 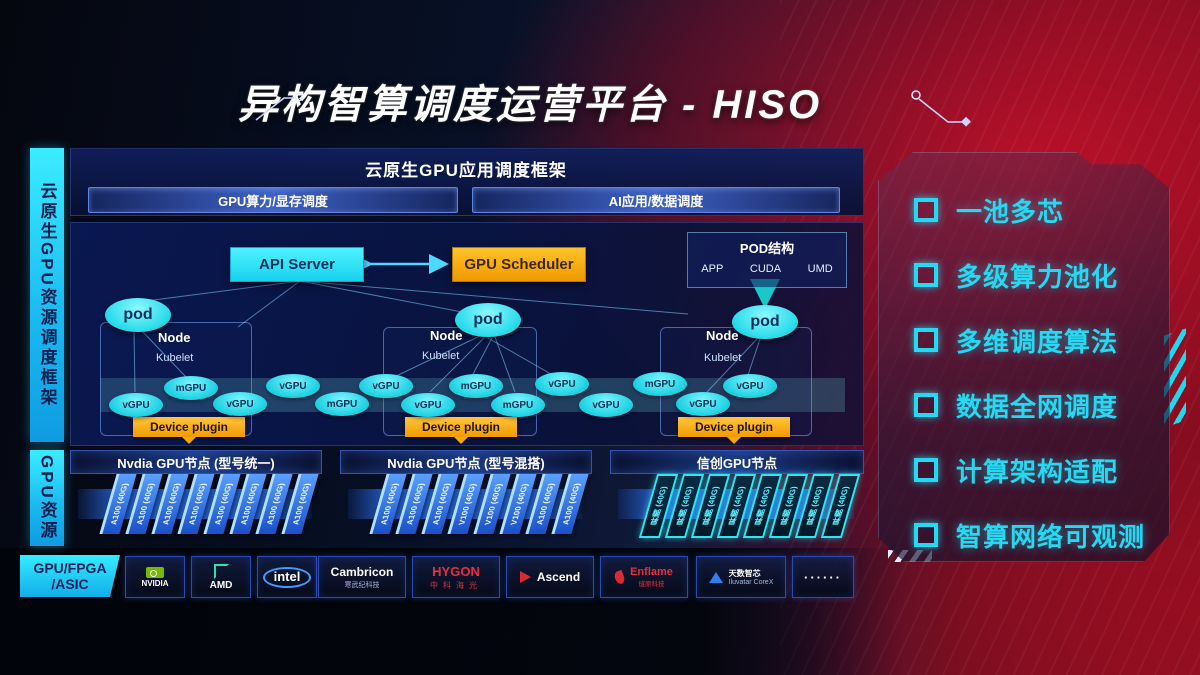 I want to click on feature-label: 一池多芯, so click(x=1010, y=211).